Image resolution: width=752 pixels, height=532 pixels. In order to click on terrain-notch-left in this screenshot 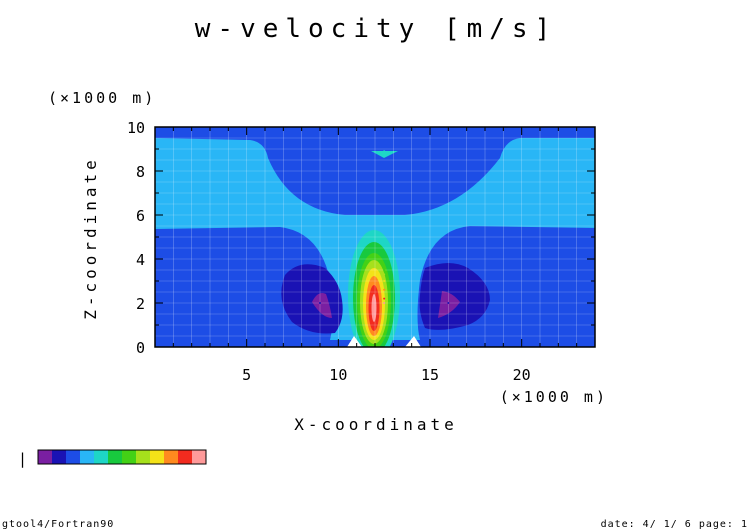, I will do `click(354, 341)`.